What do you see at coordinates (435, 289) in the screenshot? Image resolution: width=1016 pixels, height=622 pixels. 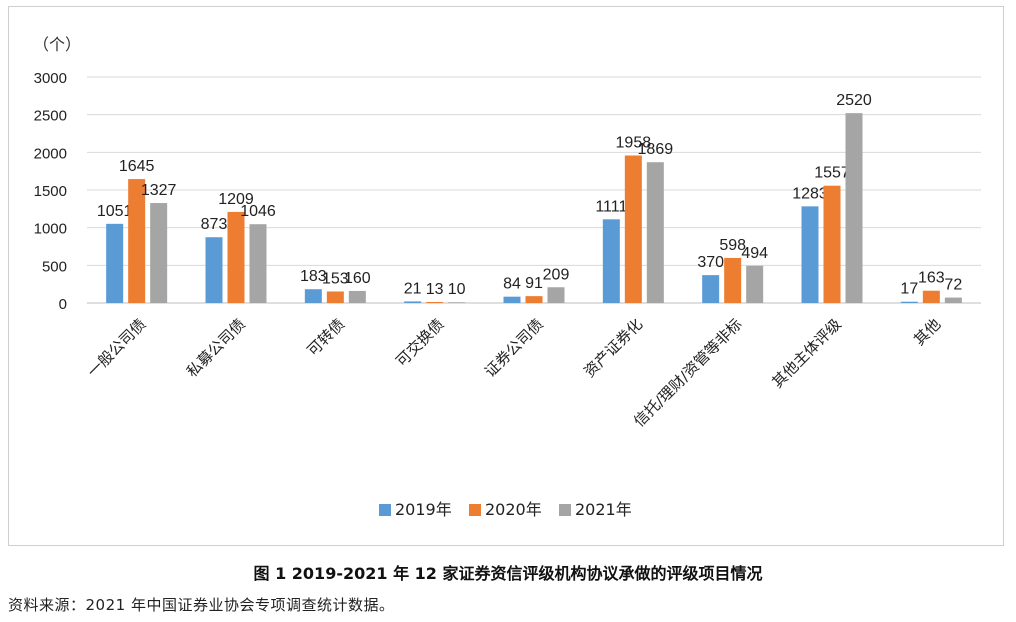 I see `data-label: 13` at bounding box center [435, 289].